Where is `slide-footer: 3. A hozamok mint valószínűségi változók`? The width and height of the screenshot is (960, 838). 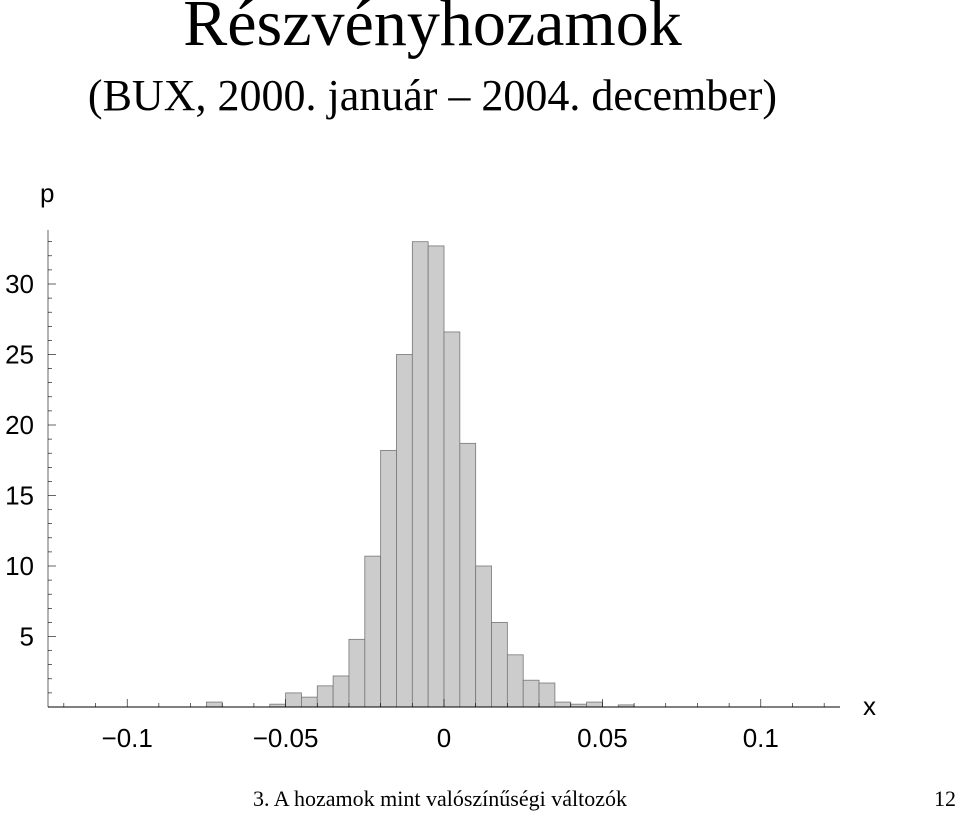
slide-footer: 3. A hozamok mint valószínűségi változók is located at coordinates (440, 798).